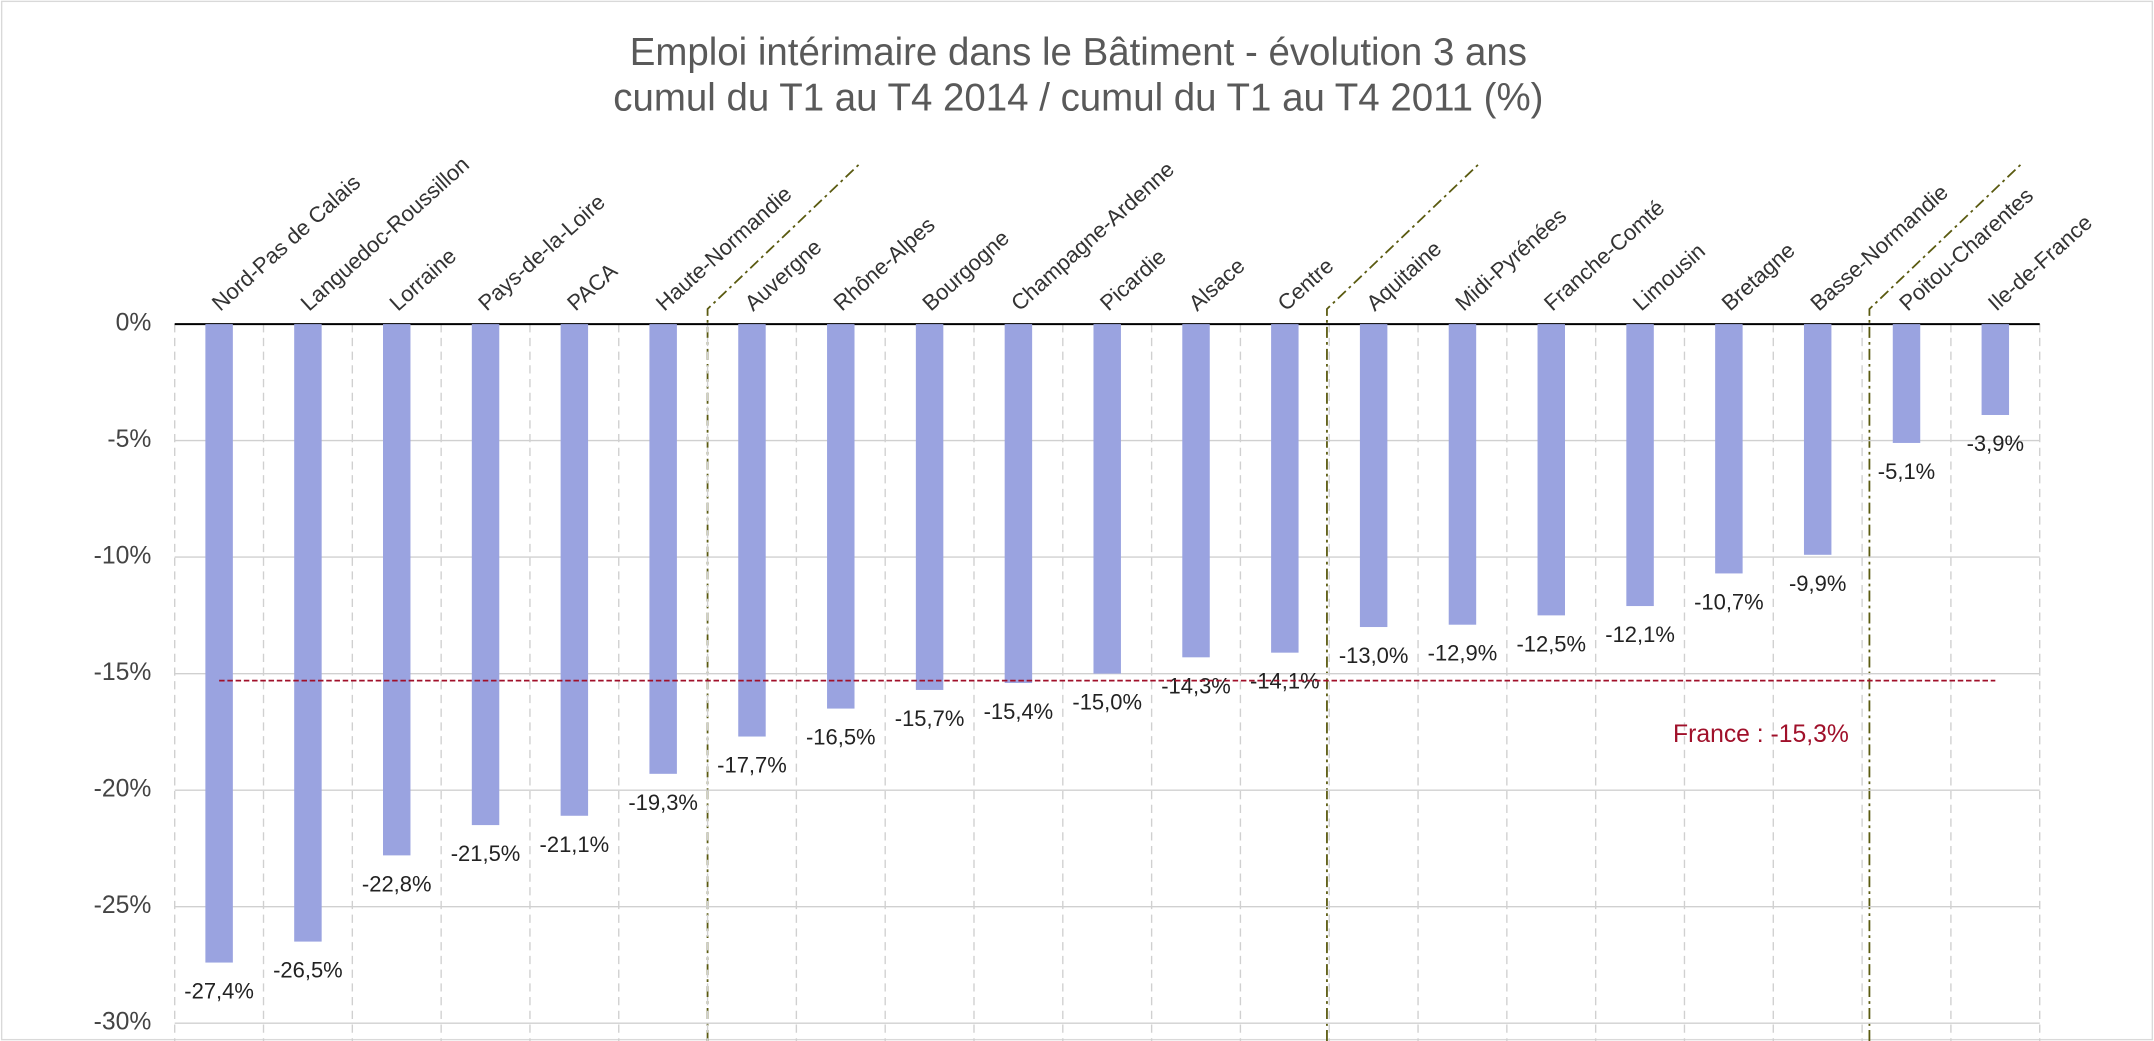 The height and width of the screenshot is (1041, 2154). Describe the element at coordinates (123, 905) in the screenshot. I see `y-tick-label: -25%` at that location.